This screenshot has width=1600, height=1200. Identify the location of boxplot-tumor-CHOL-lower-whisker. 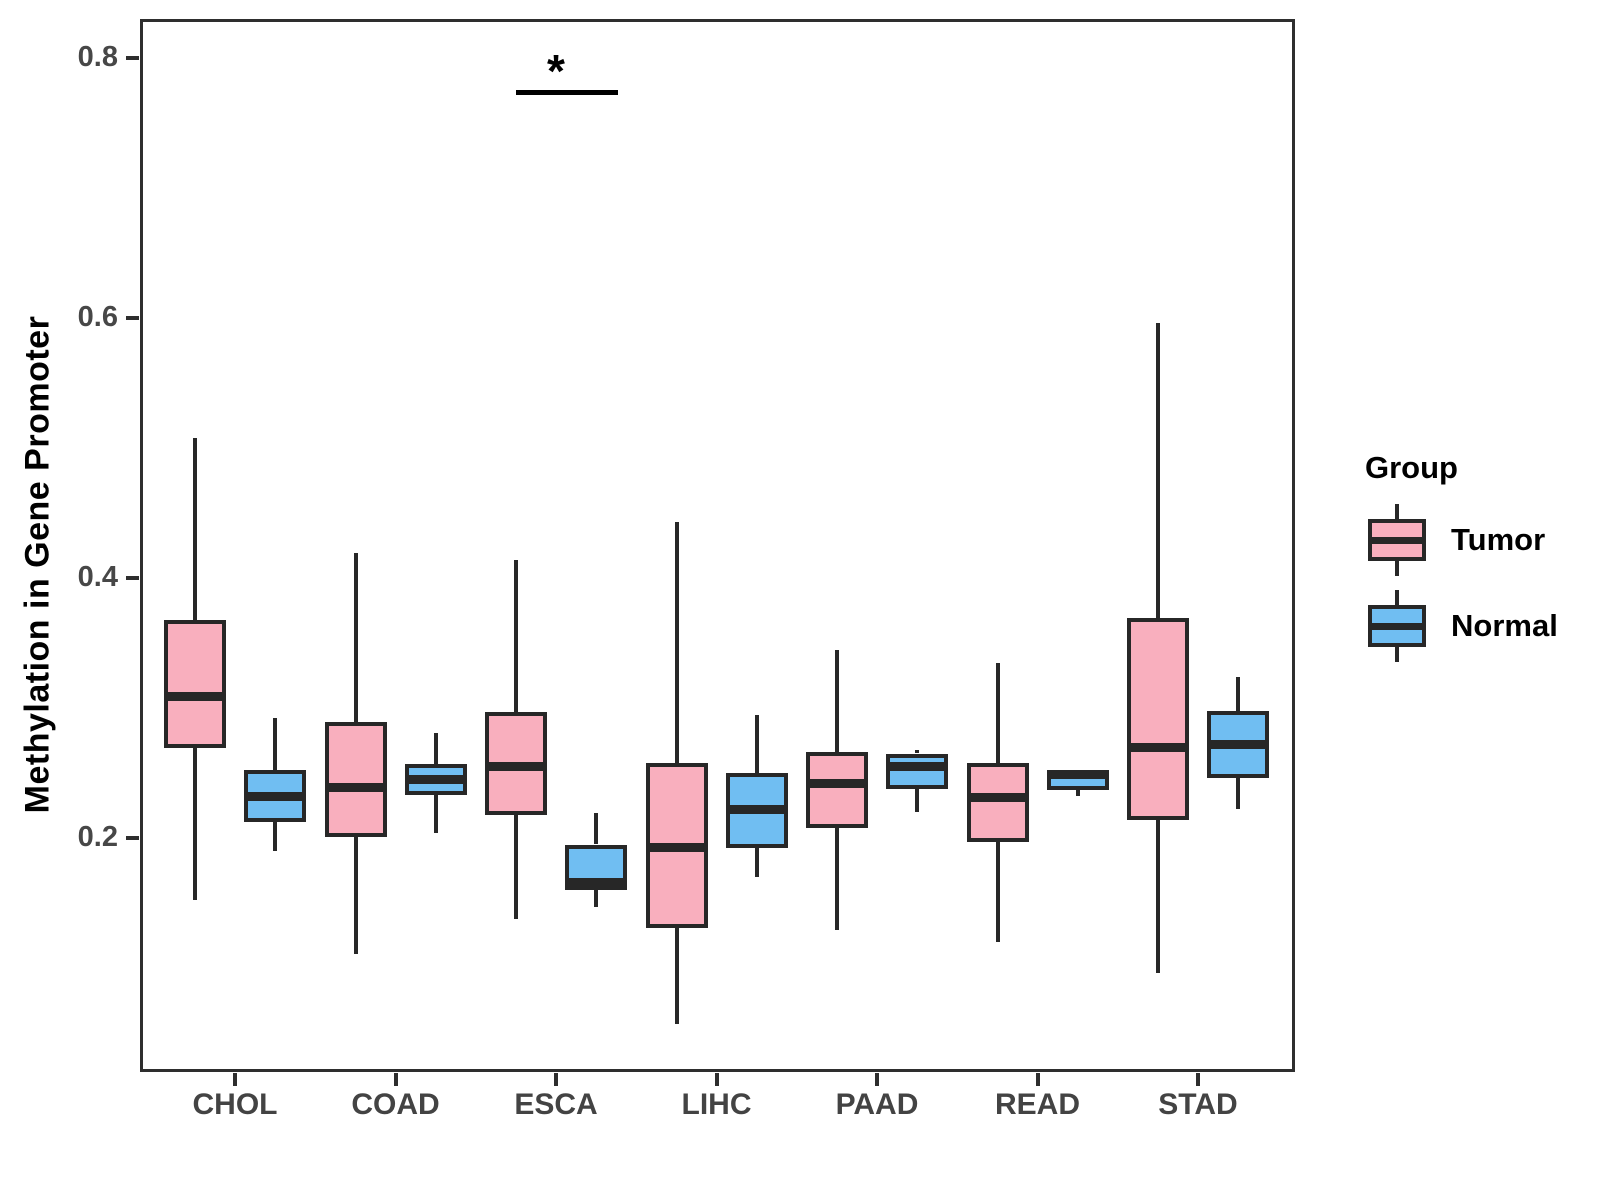
(195, 824).